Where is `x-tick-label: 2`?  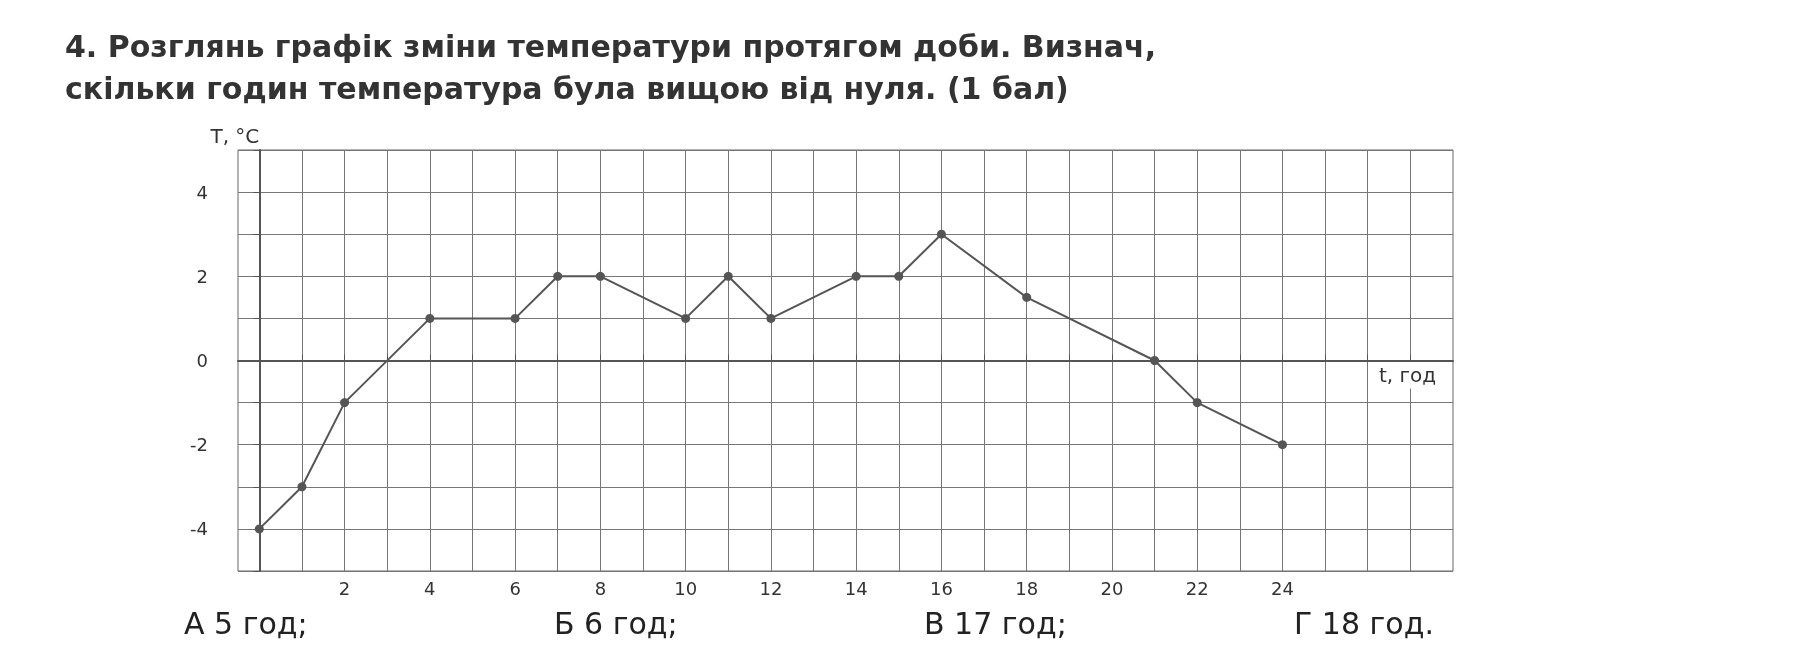
x-tick-label: 2 is located at coordinates (344, 588).